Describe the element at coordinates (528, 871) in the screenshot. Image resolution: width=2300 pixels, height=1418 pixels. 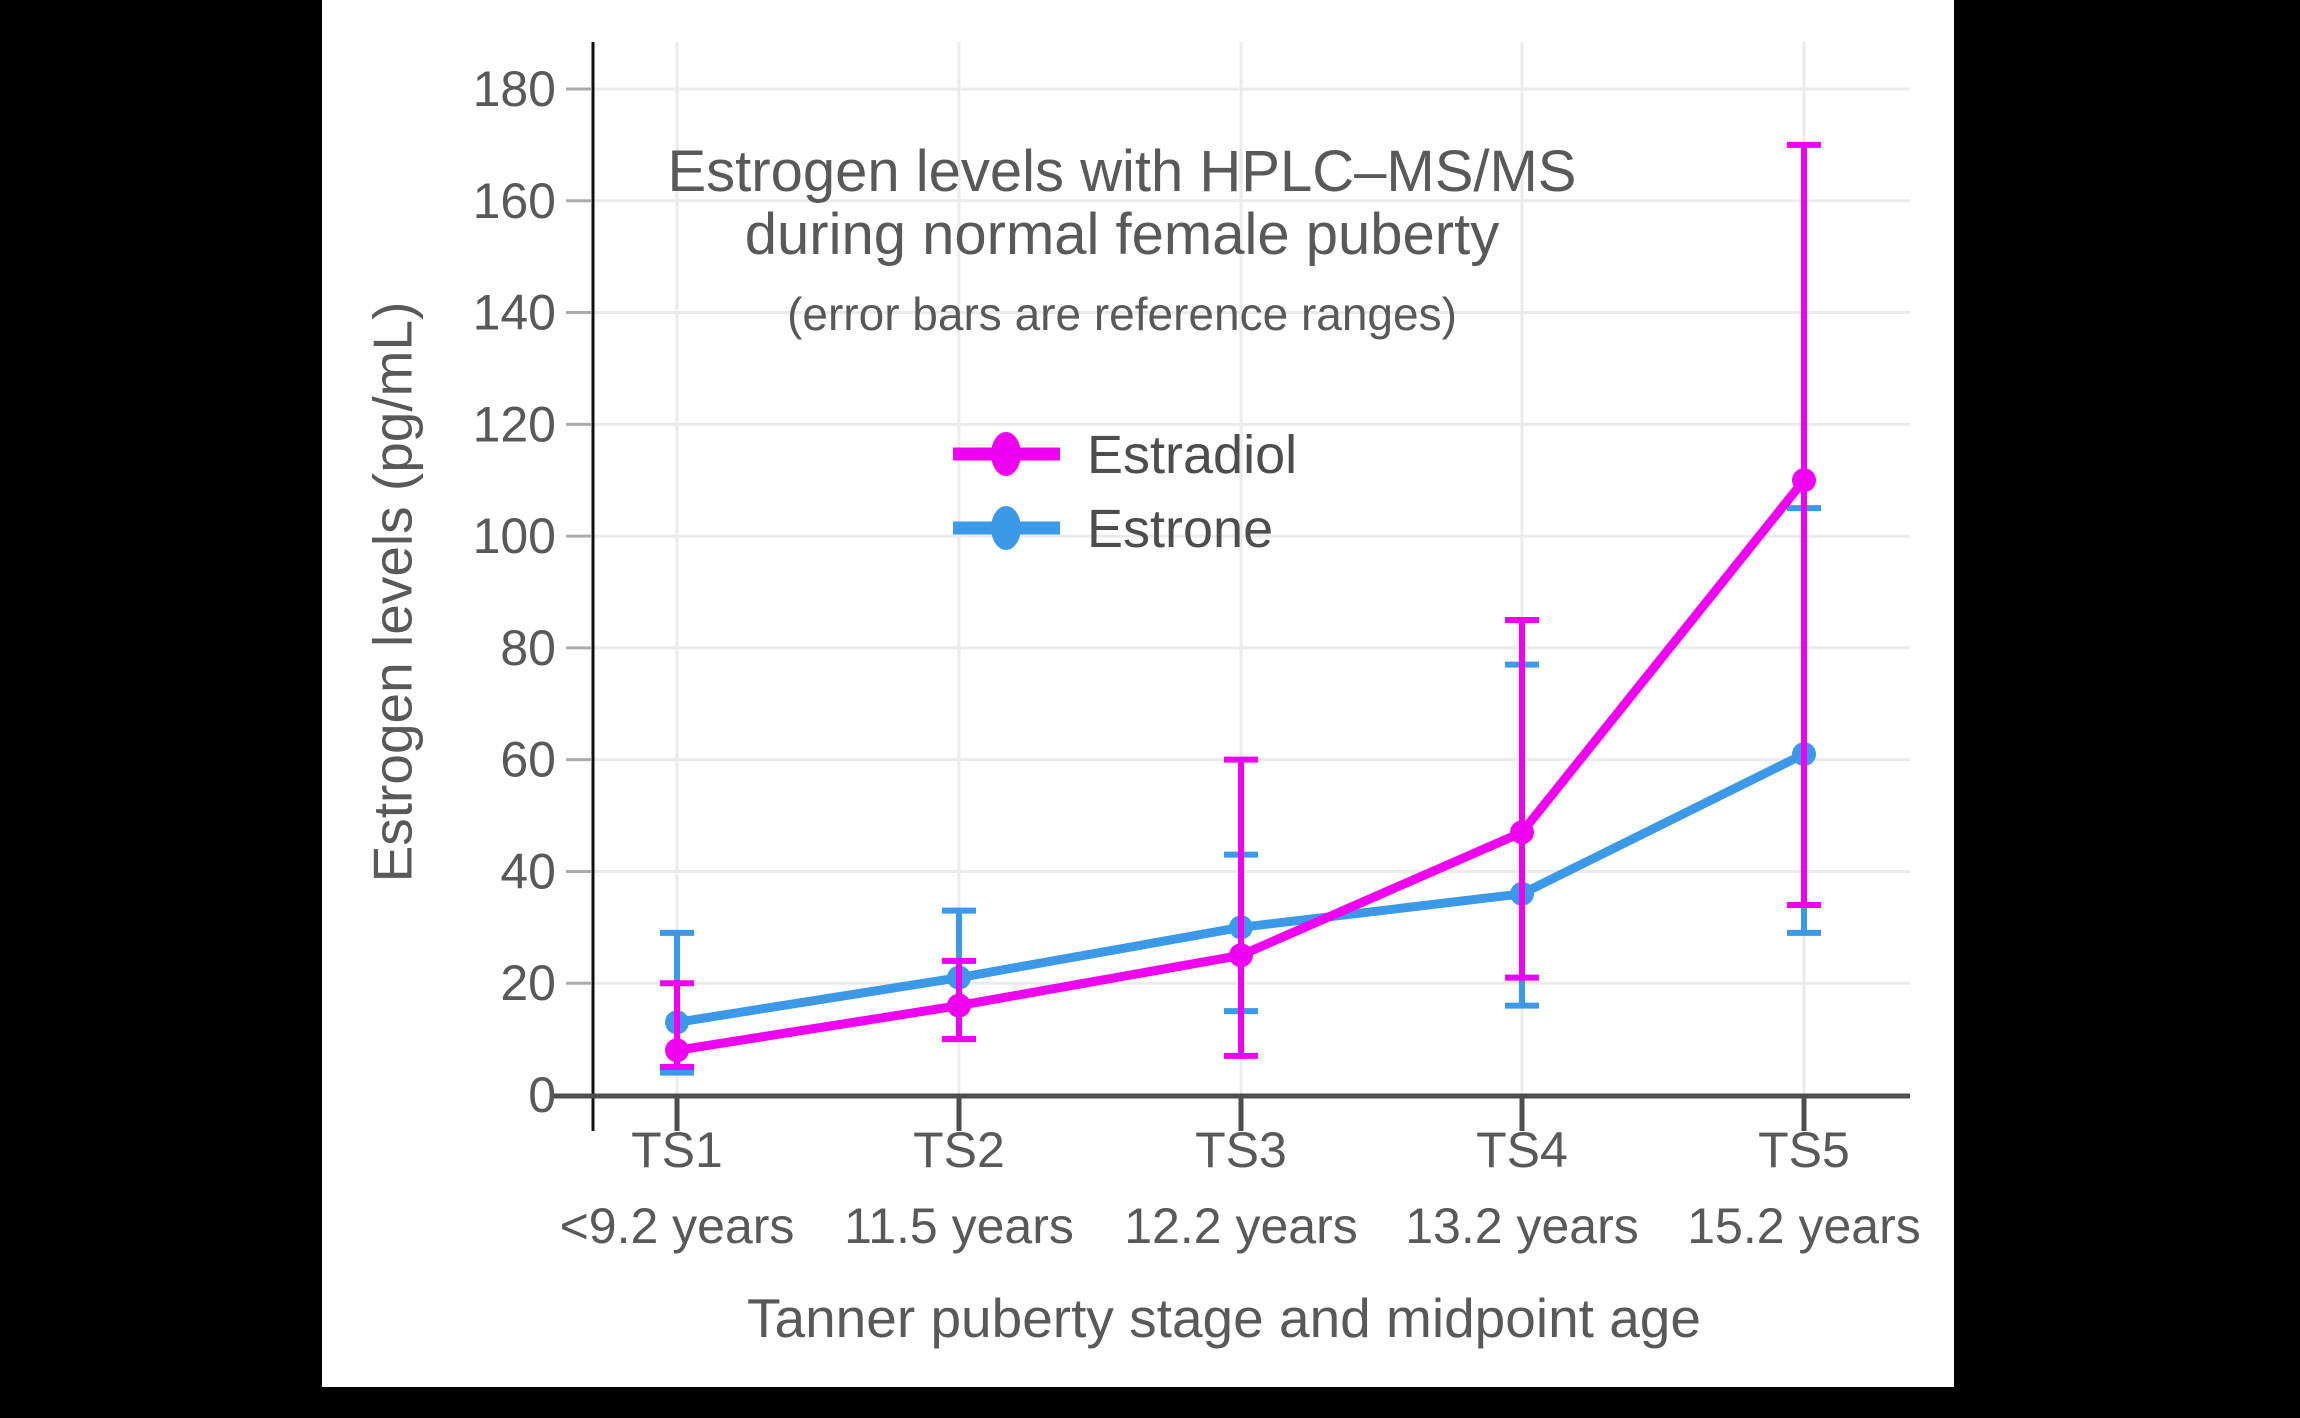
I see `y-tick-label: 40` at that location.